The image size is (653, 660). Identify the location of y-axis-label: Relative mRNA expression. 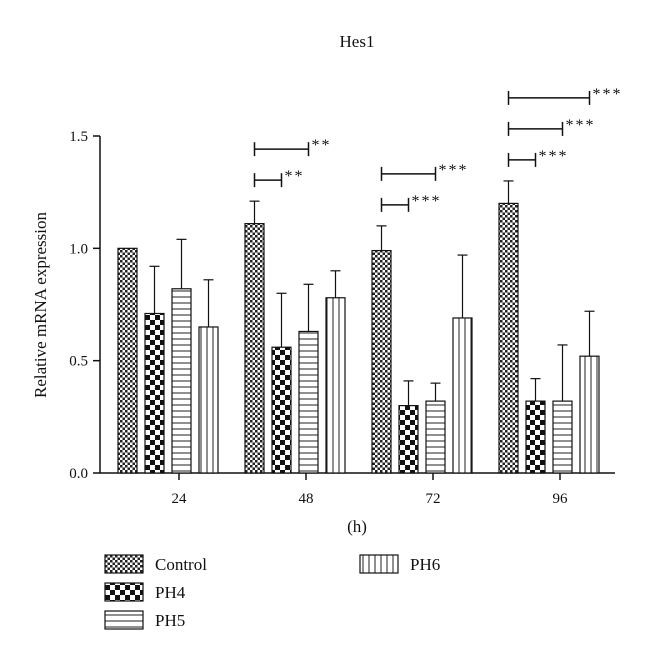
(40, 304).